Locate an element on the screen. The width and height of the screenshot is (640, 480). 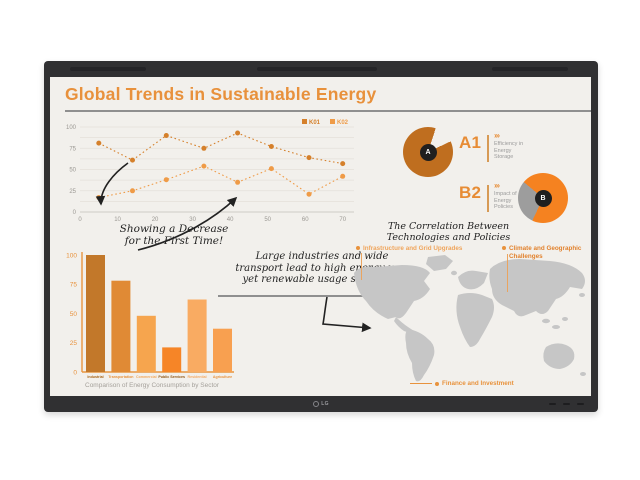
svg-text: K02 is located at coordinates (343, 123).